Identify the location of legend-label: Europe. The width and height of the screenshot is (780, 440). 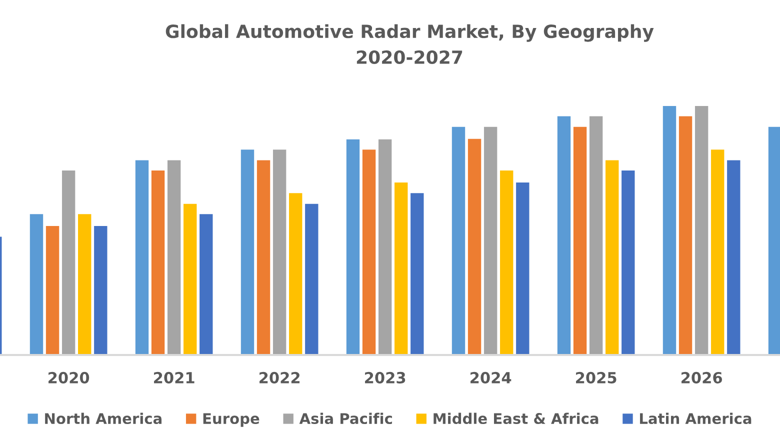
(231, 420).